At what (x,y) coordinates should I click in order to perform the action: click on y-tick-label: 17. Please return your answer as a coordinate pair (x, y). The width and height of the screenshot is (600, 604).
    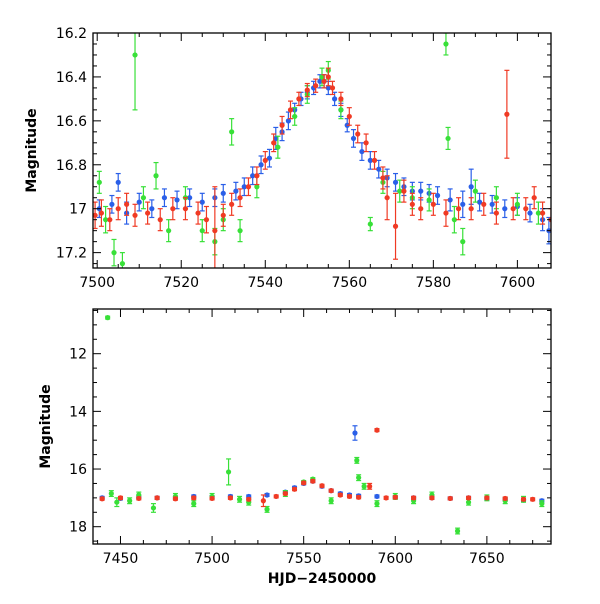
    Looking at the image, I should click on (78, 210).